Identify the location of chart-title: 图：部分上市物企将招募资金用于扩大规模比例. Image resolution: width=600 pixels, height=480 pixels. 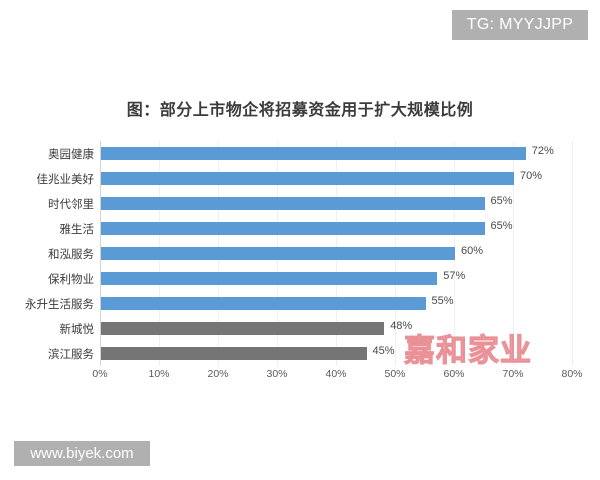
(300, 110).